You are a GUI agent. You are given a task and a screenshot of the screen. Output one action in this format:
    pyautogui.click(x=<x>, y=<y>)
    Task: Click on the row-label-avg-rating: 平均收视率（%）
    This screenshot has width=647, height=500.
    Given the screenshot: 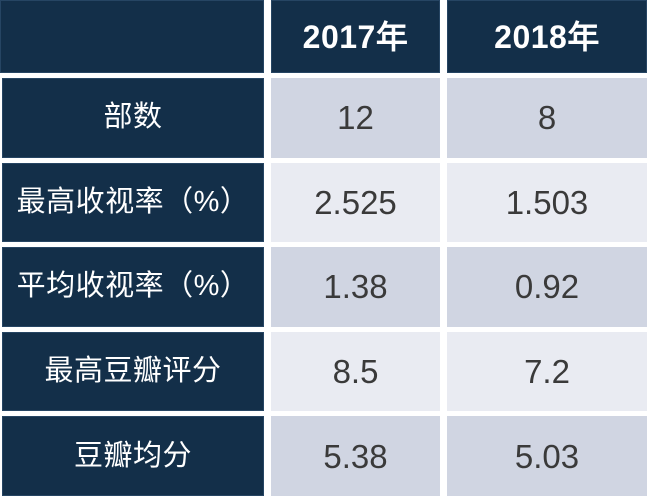 What is the action you would take?
    pyautogui.click(x=133, y=287)
    